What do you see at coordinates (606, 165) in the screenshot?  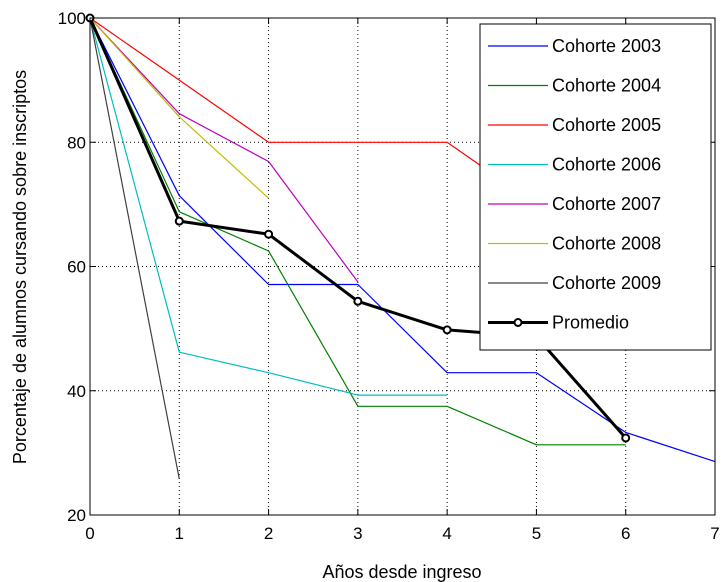 I see `legend-label: Cohorte 2006` at bounding box center [606, 165].